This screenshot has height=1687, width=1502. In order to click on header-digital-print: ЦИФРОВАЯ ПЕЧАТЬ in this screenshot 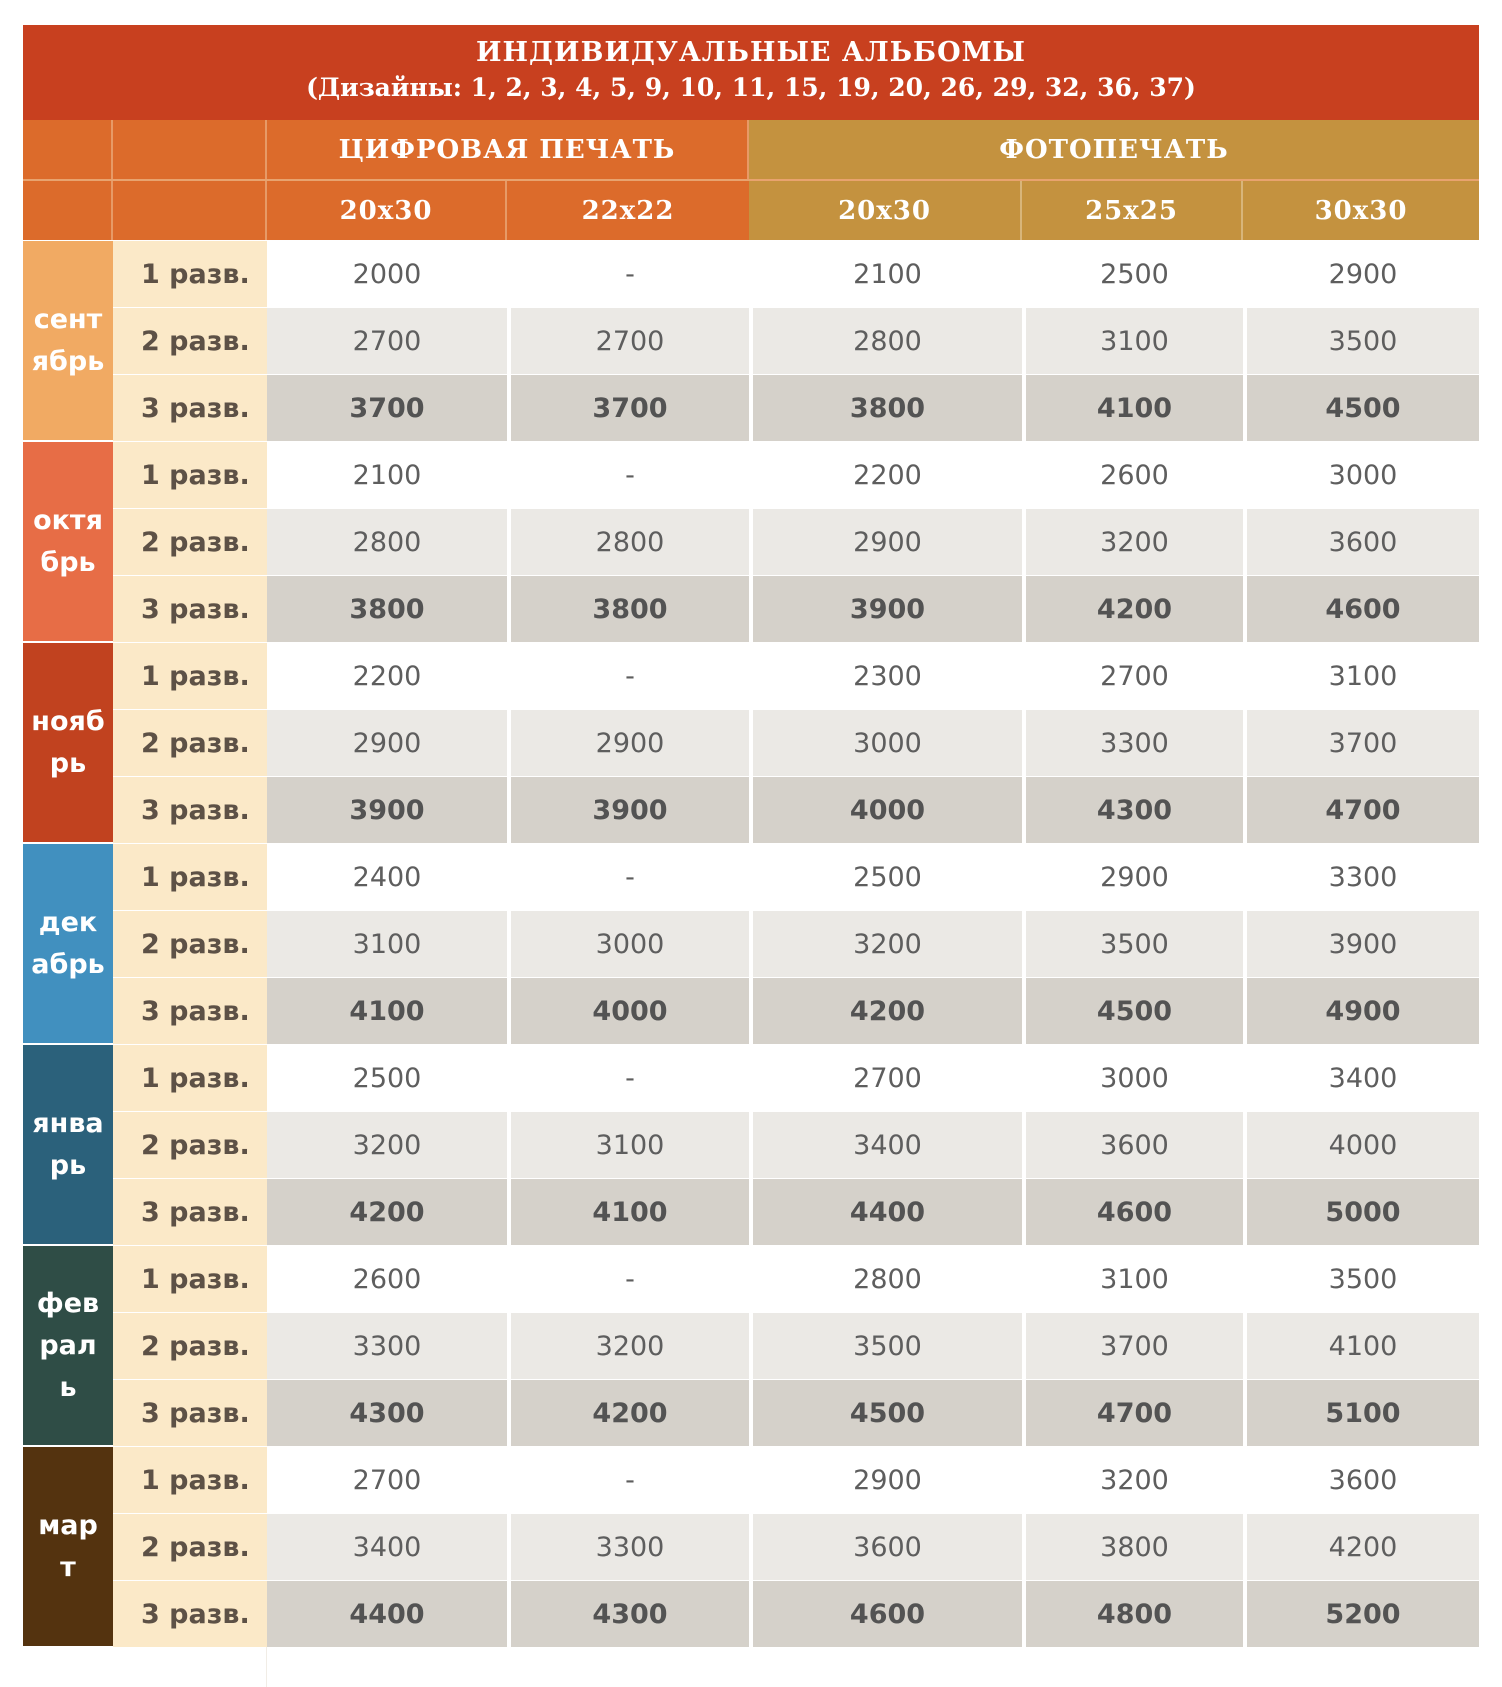, I will do `click(508, 149)`.